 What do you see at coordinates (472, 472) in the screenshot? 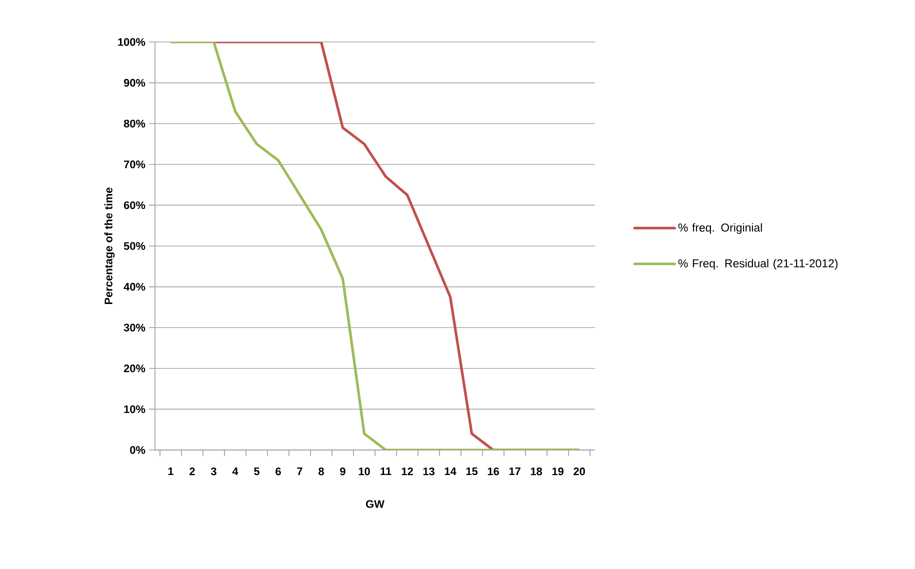
I see `x-tick-label: 15` at bounding box center [472, 472].